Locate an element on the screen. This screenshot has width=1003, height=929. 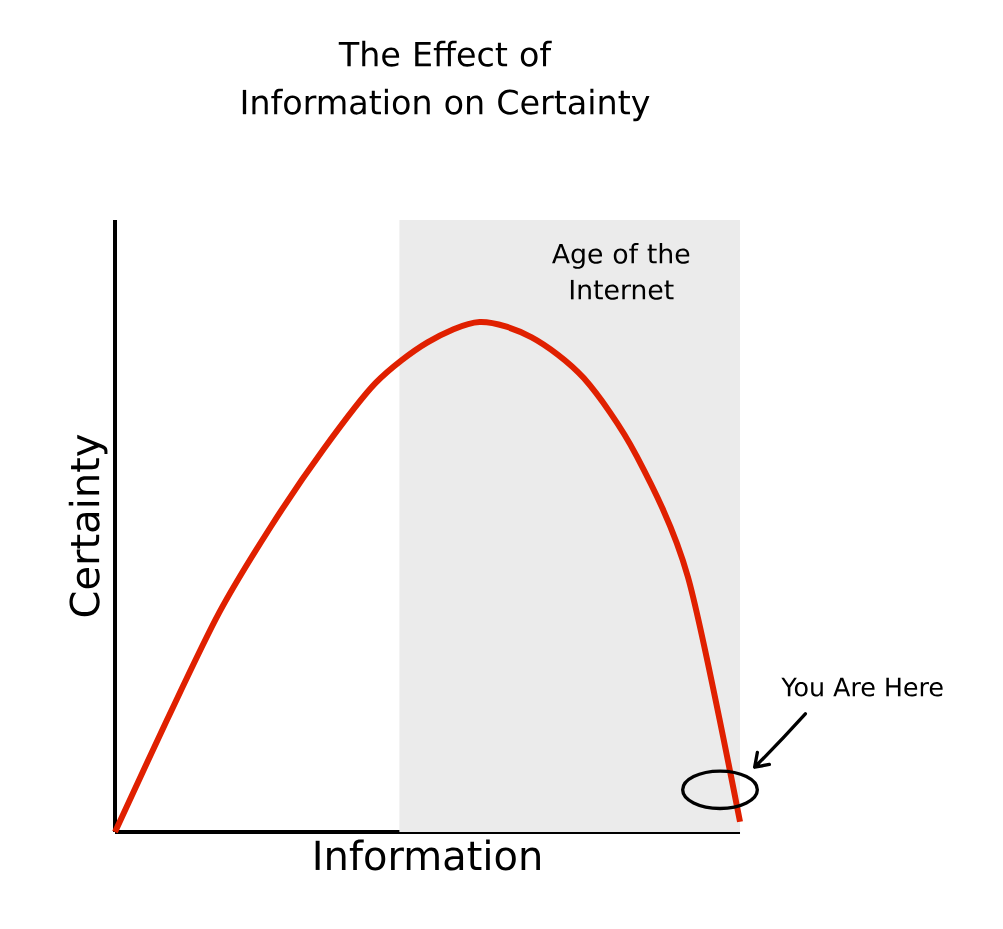
text: You Are Here is located at coordinates (862, 687).